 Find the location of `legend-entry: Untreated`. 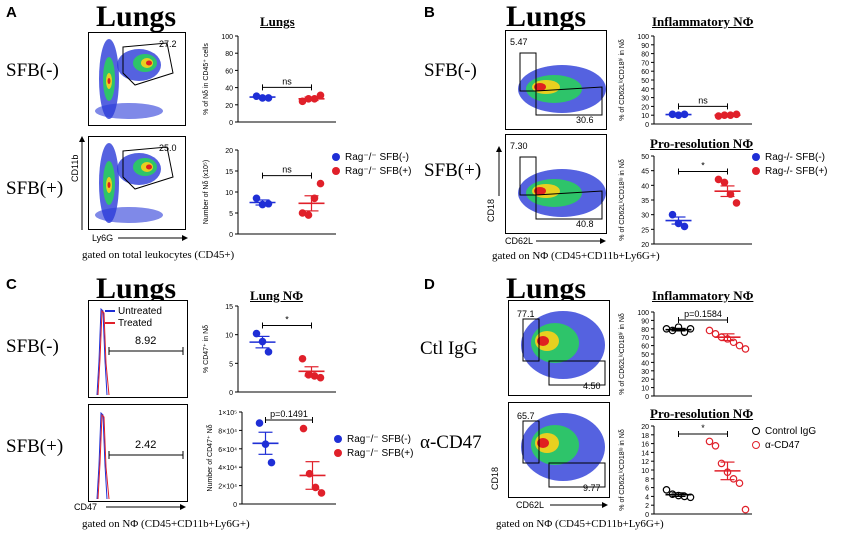

legend-entry: Untreated is located at coordinates (133, 311).